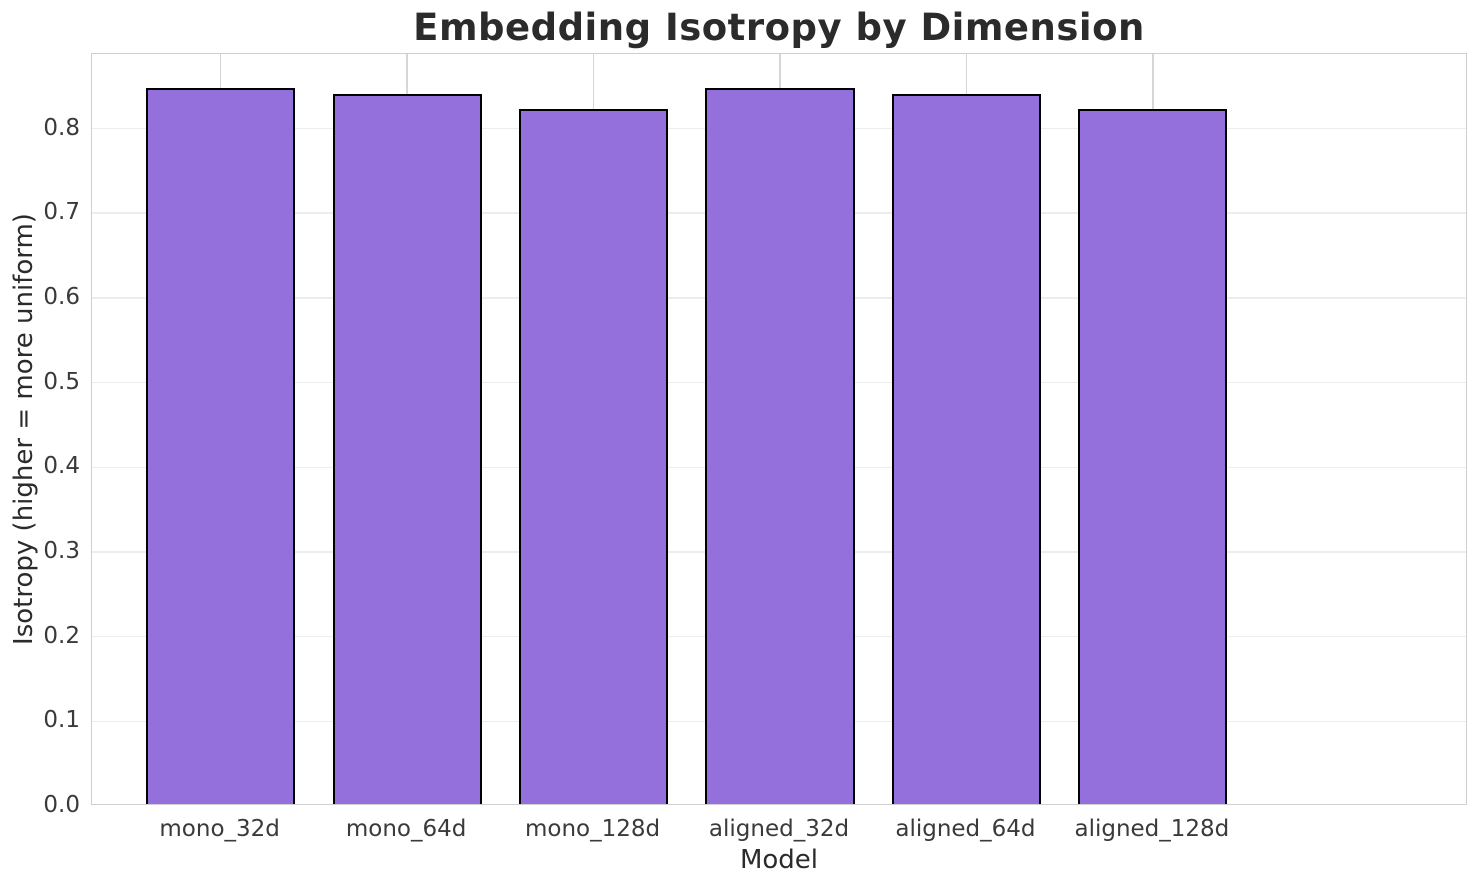  I want to click on x-tick-label: mono_32d, so click(219, 829).